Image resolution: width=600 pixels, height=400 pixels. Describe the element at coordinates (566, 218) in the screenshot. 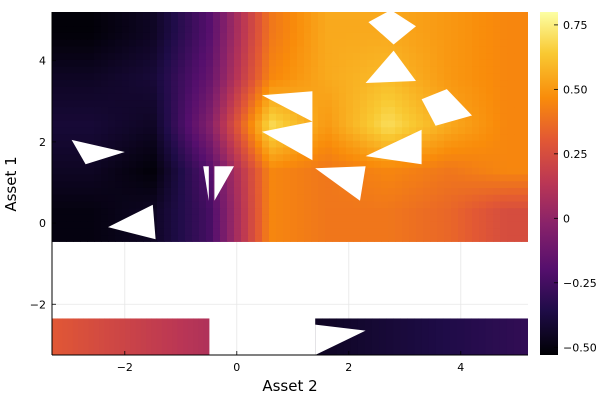

I see `colorbar-tick-label: 0` at that location.